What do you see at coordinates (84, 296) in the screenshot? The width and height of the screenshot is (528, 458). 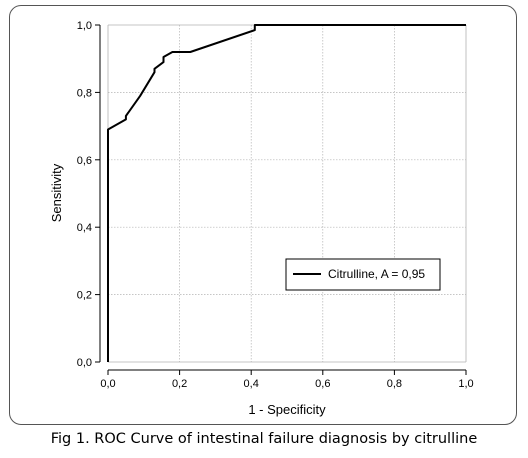 I see `y-tick-label: 0,2` at bounding box center [84, 296].